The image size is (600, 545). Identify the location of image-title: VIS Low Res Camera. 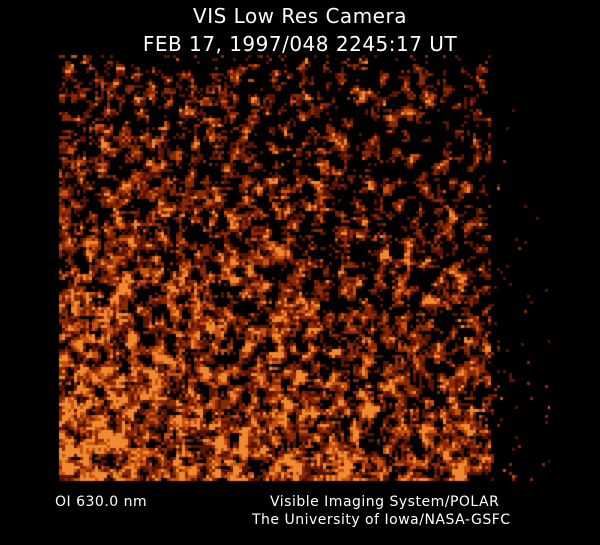
(300, 16).